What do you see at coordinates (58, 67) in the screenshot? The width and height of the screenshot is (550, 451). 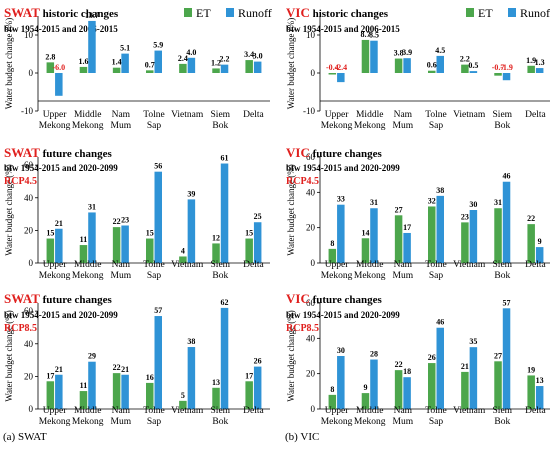 I see `bar-value-label: -6.0` at bounding box center [58, 67].